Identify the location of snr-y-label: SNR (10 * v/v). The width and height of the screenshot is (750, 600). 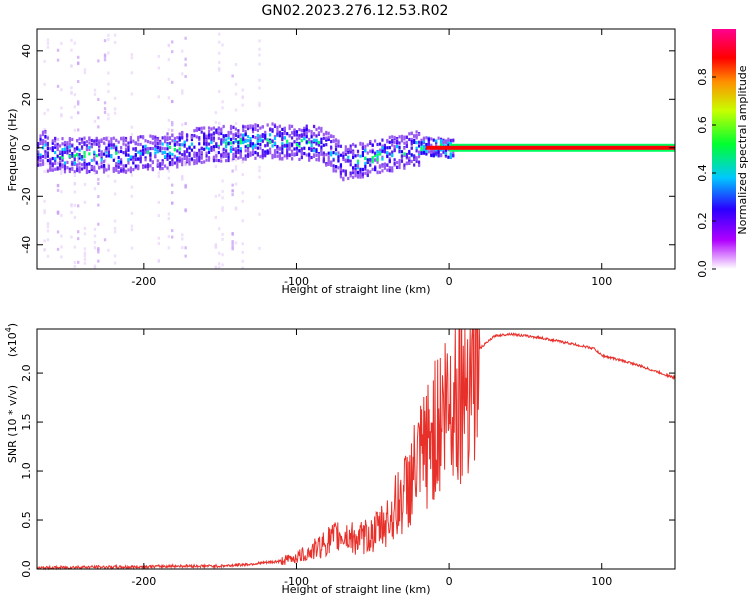
(12, 424).